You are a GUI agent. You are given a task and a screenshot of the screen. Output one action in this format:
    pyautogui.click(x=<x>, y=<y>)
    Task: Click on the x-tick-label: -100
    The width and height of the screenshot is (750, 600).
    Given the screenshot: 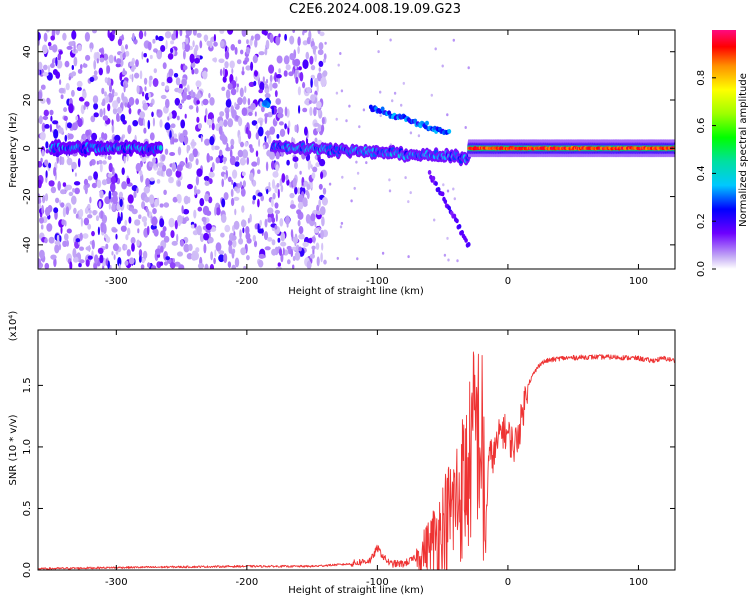 What is the action you would take?
    pyautogui.click(x=377, y=281)
    